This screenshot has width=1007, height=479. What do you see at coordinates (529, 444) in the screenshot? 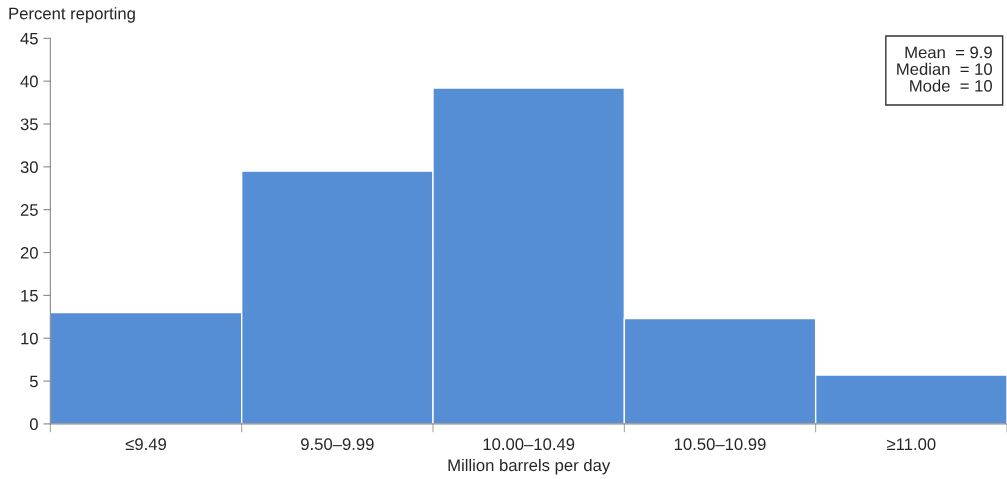
I see `x-tick-label: 10.00–10.49` at bounding box center [529, 444].